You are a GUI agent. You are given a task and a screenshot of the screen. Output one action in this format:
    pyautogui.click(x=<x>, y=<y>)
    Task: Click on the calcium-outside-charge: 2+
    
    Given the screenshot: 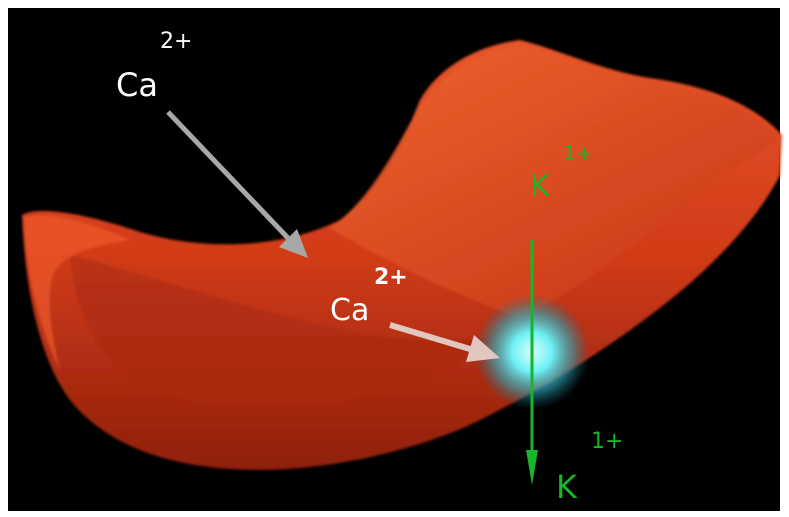 What is the action you would take?
    pyautogui.click(x=176, y=41)
    